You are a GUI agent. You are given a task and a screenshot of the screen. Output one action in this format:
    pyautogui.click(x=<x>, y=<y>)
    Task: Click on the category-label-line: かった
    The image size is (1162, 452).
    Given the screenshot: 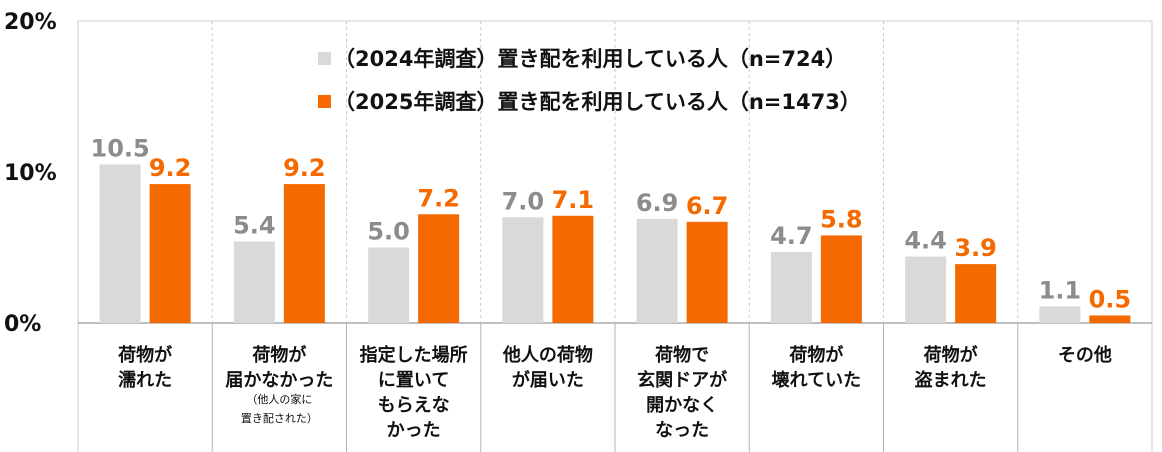 What is the action you would take?
    pyautogui.click(x=414, y=430)
    